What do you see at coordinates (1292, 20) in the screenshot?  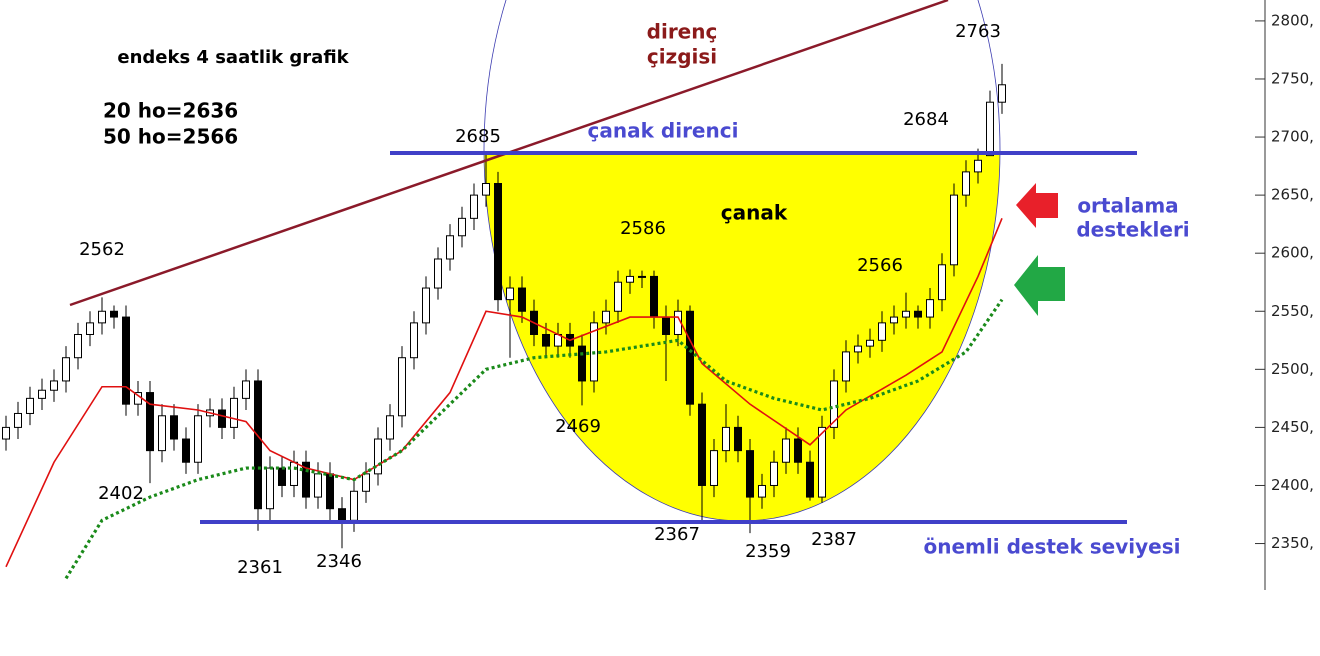 I see `y-tick-label: 2800,` at bounding box center [1292, 20].